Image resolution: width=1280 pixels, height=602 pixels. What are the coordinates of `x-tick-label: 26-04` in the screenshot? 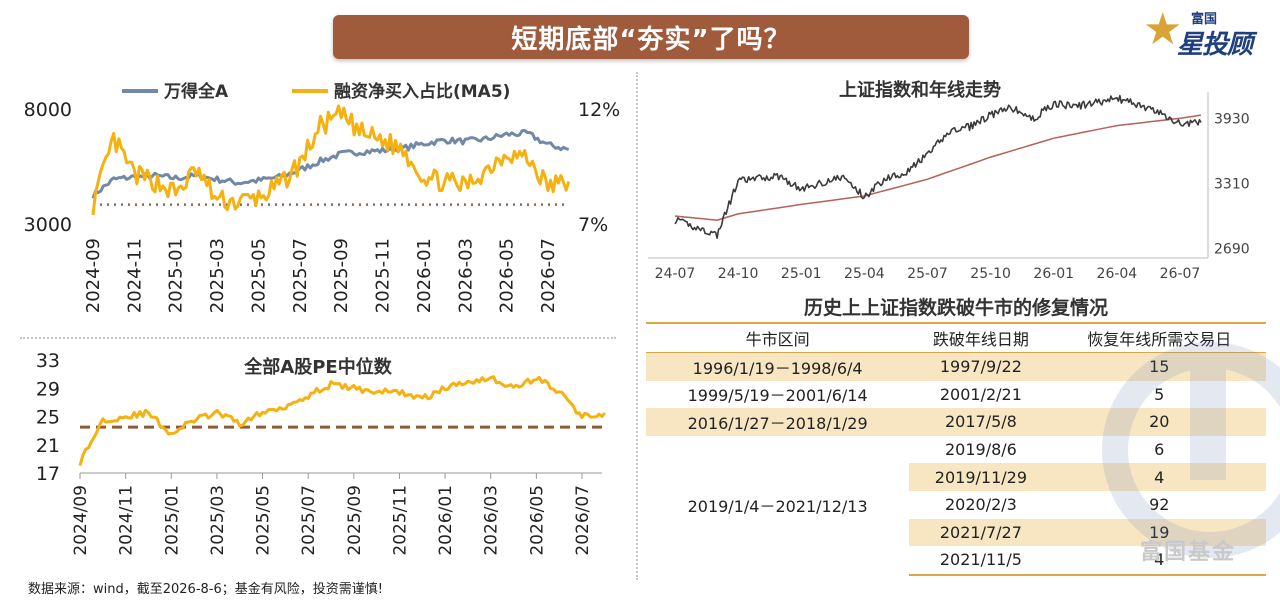 It's located at (1117, 274).